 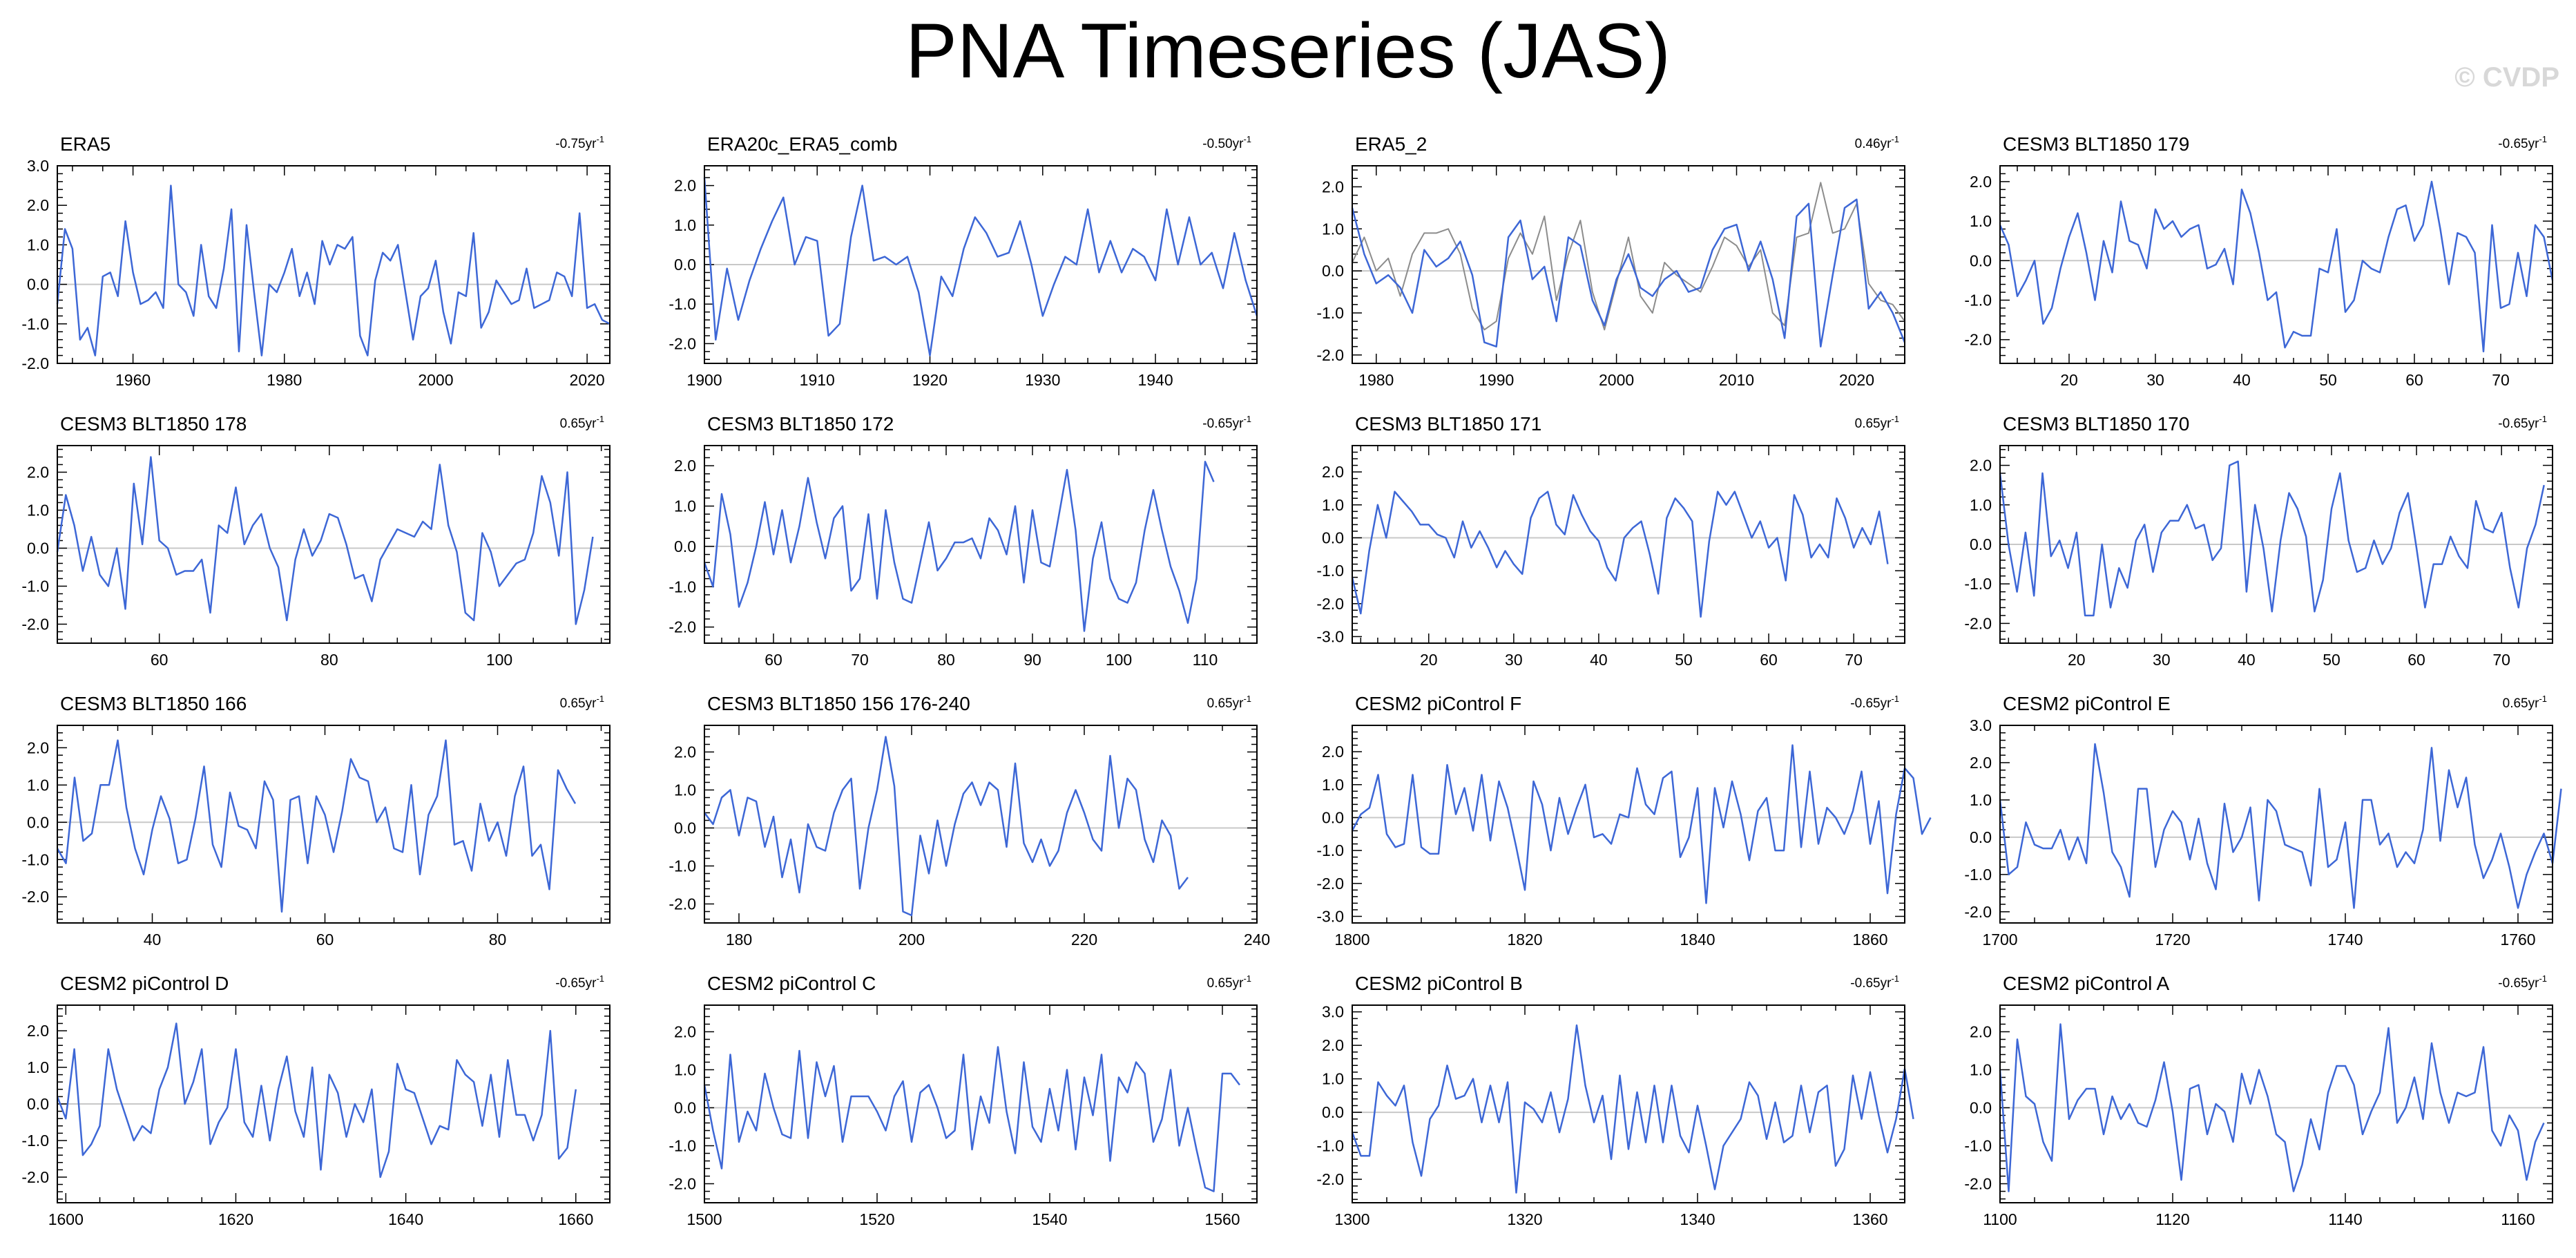 What do you see at coordinates (930, 380) in the screenshot?
I see `x-tick-label: 1920` at bounding box center [930, 380].